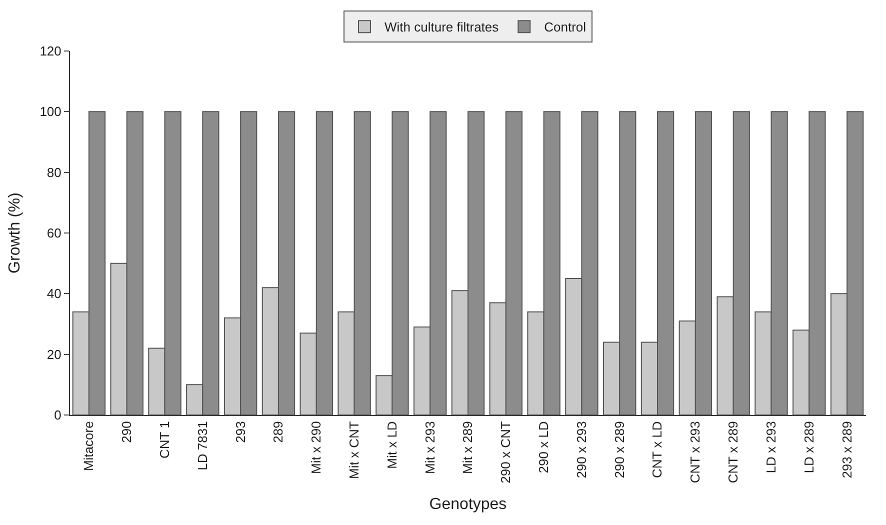 This screenshot has width=886, height=525. What do you see at coordinates (770, 447) in the screenshot?
I see `x-tick-label: LD x 293` at bounding box center [770, 447].